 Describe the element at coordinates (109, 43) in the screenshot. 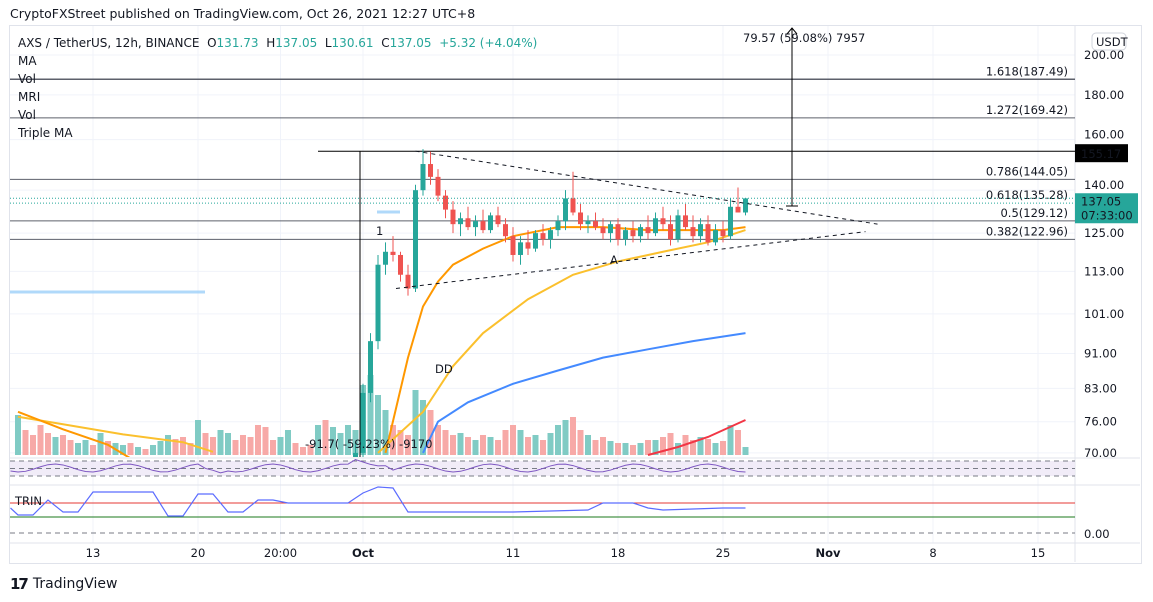

I see `symbol-title: AXS / TetherUS, 12h, BINANCE` at that location.